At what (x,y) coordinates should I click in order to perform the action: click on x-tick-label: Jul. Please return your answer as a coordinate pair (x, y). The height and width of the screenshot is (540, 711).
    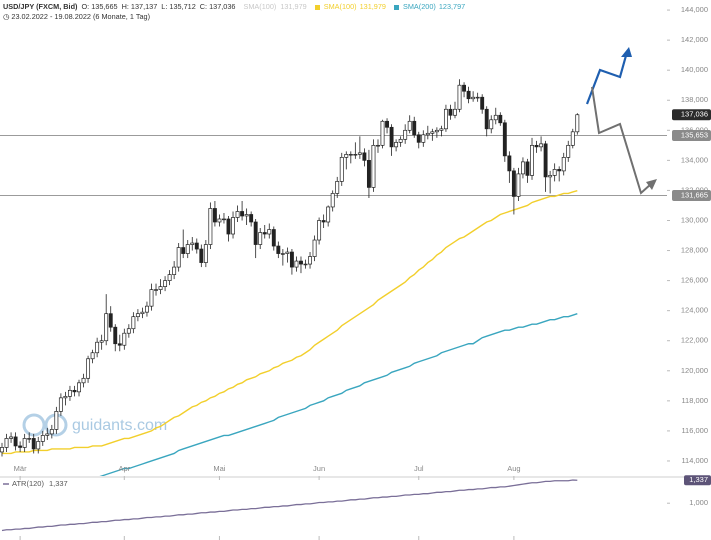
    Looking at the image, I should click on (419, 468).